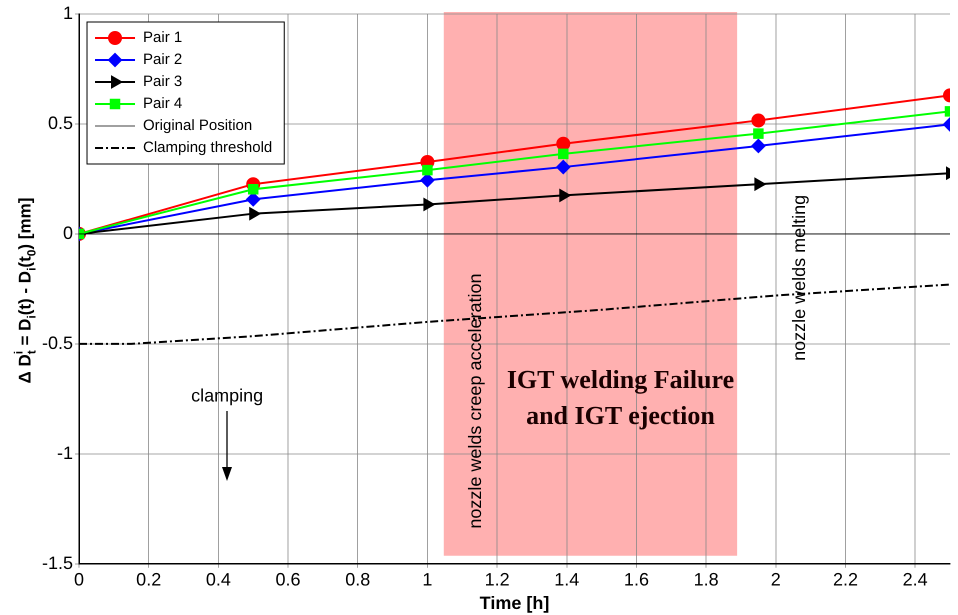  I want to click on y-tick-label: 1, so click(68, 12).